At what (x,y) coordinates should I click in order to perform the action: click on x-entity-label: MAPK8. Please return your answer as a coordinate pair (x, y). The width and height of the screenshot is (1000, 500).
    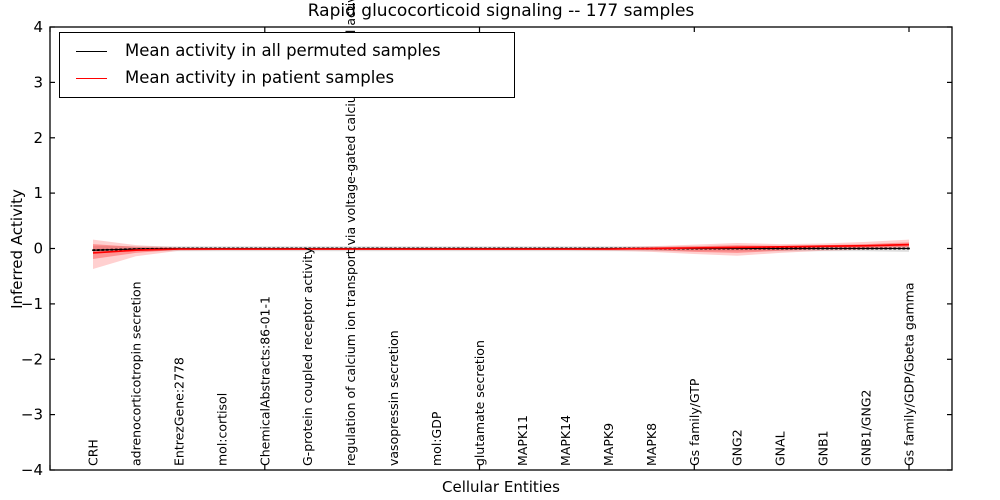
    Looking at the image, I should click on (651, 444).